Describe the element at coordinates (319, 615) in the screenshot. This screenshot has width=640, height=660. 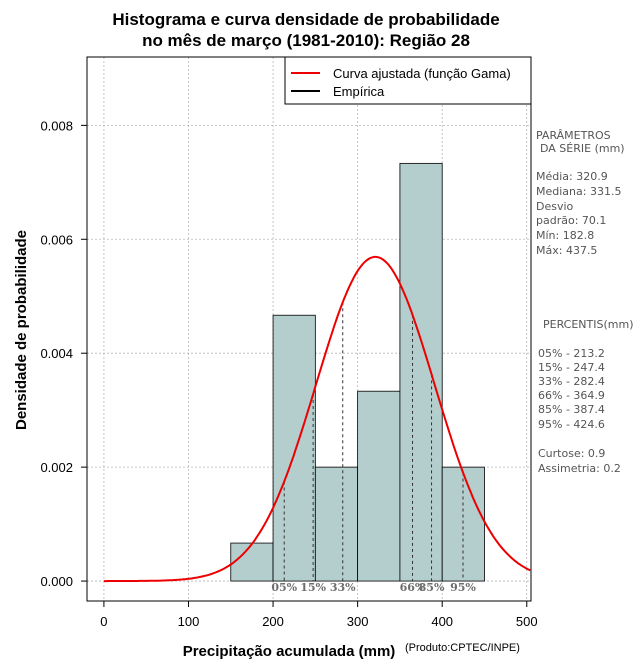
I see `x-axis: 0 100 200 300 400 500` at that location.